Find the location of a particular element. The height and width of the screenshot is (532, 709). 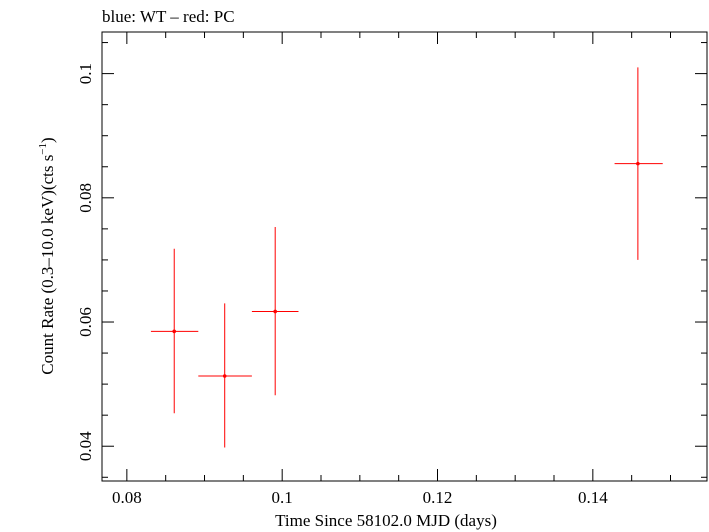

x-tick-label: 0.14 is located at coordinates (593, 497).